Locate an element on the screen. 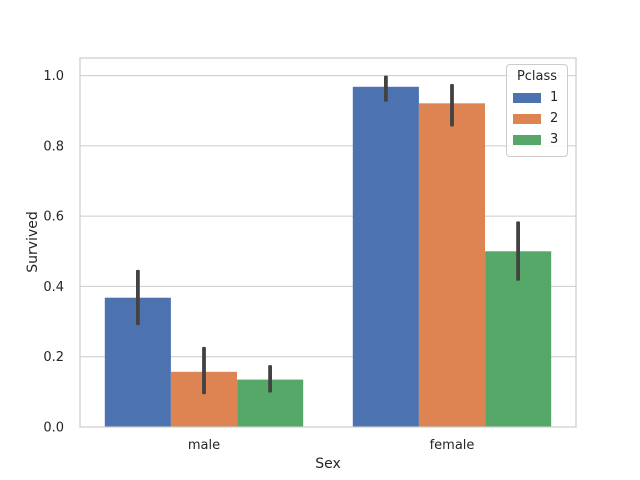 This screenshot has height=480, width=640. x-axis-label: Sex is located at coordinates (328, 464).